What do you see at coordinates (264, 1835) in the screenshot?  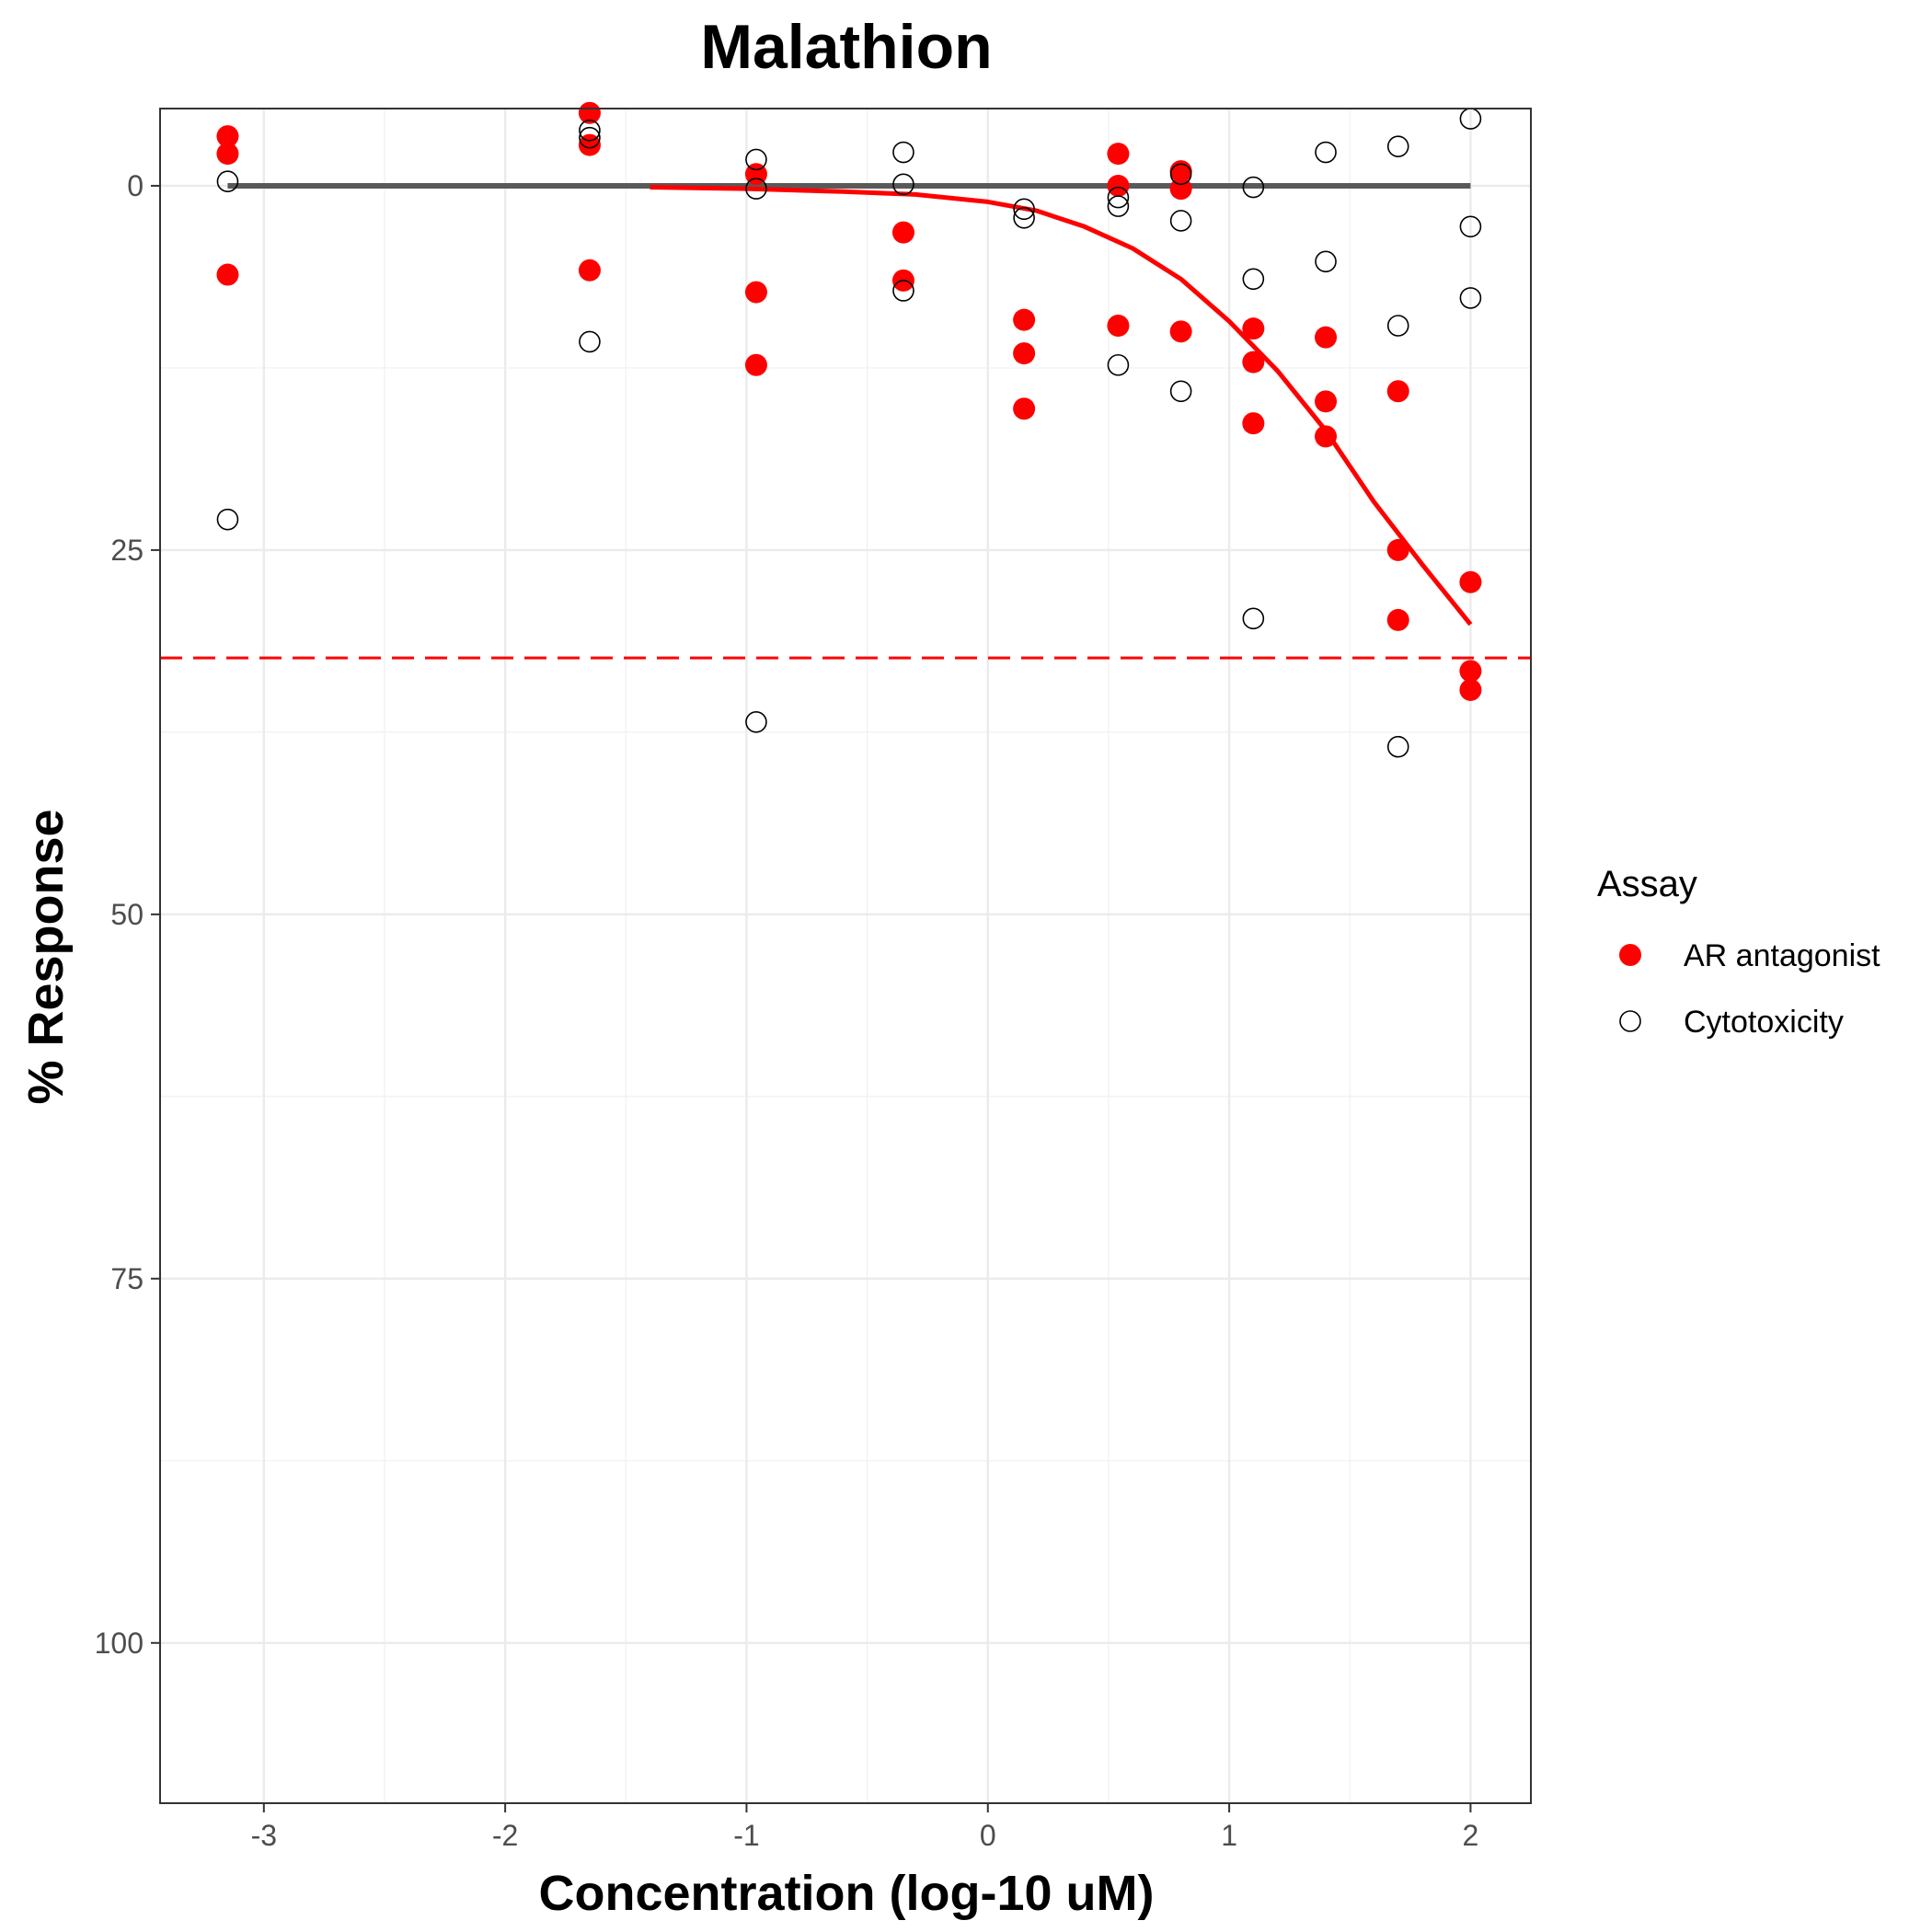 I see `x-tick-label: -3` at bounding box center [264, 1835].